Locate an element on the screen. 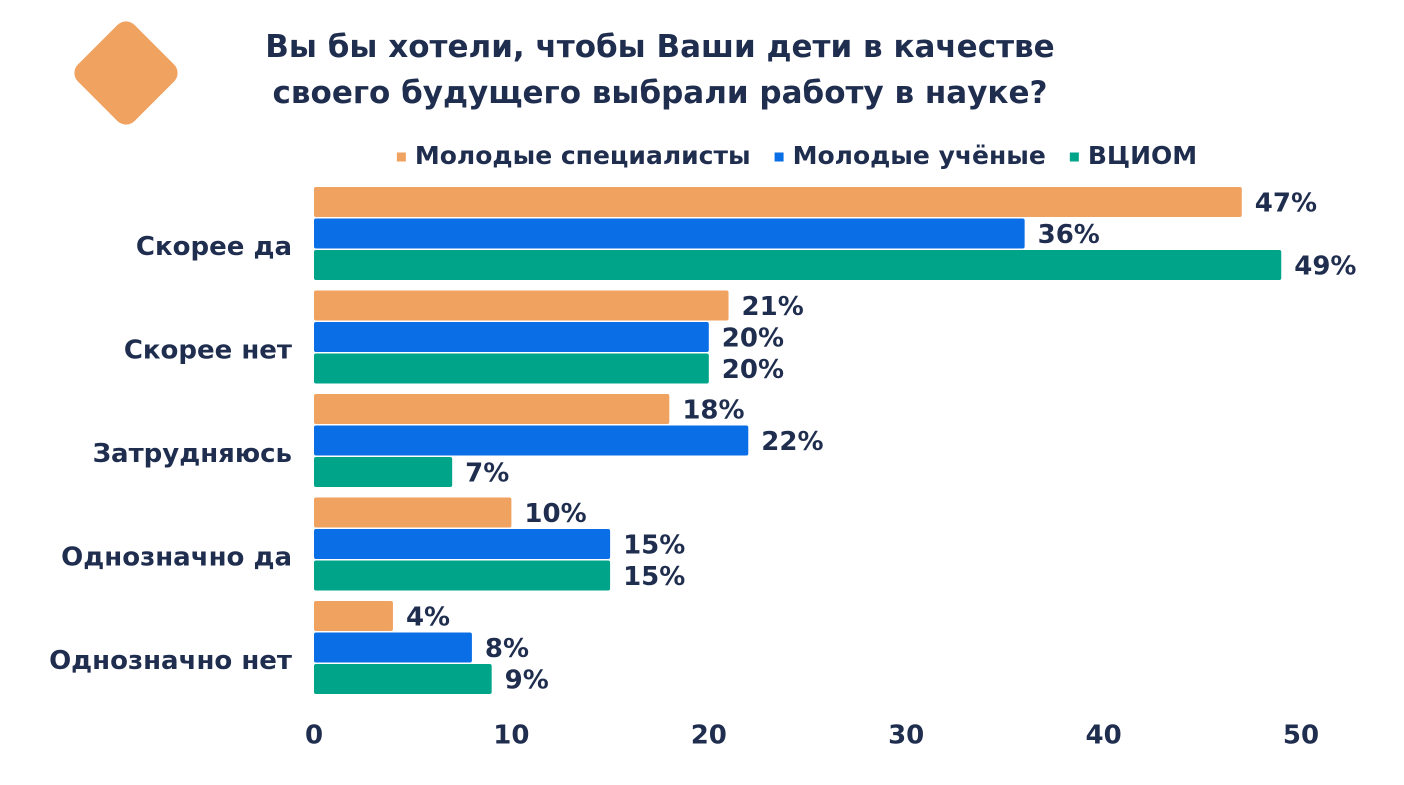  legend-item: ВЦИОМ is located at coordinates (1133, 155).